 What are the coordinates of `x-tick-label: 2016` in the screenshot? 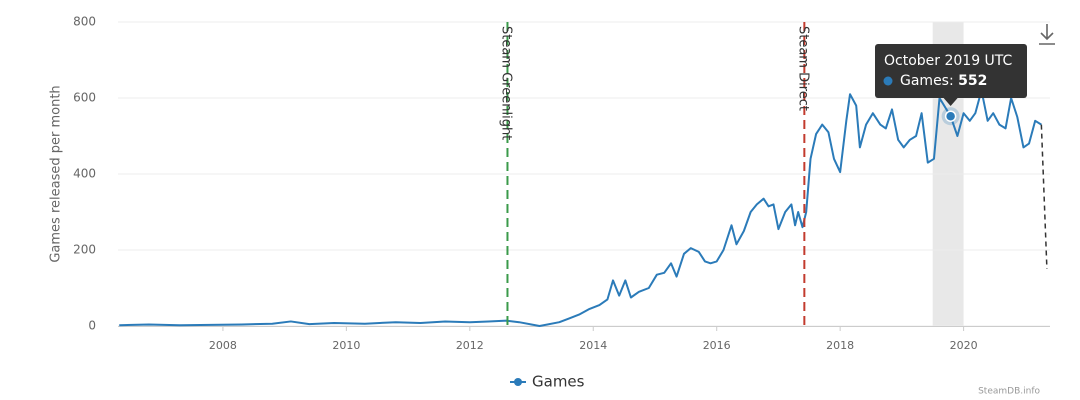 It's located at (717, 345).